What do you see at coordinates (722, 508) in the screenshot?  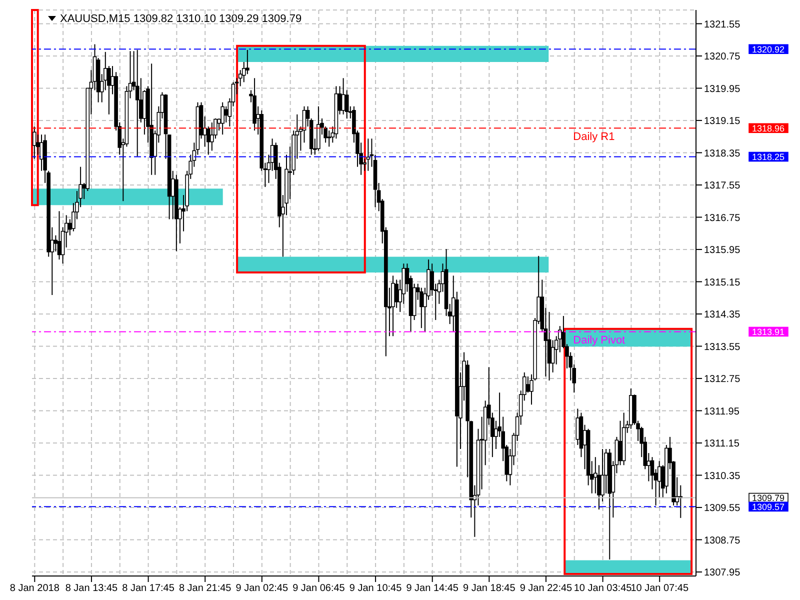 I see `y-tick-label: 1309.55` at bounding box center [722, 508].